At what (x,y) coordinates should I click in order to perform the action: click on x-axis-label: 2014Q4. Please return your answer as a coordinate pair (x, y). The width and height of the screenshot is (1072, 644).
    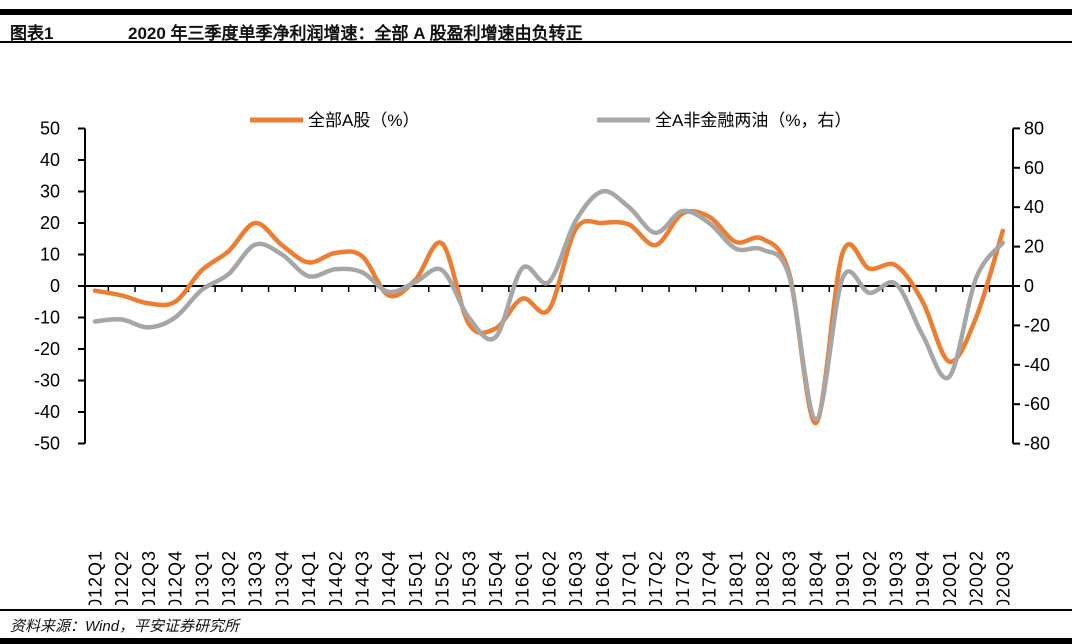
    Looking at the image, I should click on (389, 577).